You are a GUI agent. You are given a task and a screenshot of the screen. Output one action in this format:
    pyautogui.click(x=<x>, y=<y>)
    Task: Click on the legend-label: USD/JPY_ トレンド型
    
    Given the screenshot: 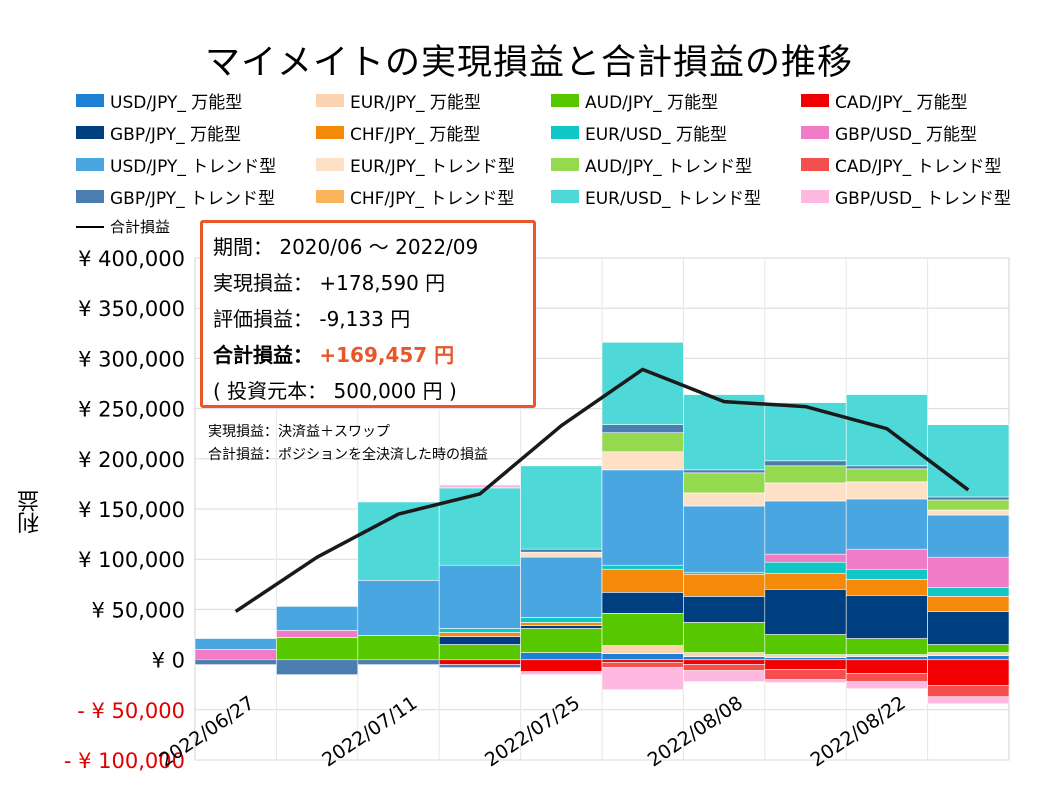 What is the action you would take?
    pyautogui.click(x=193, y=167)
    